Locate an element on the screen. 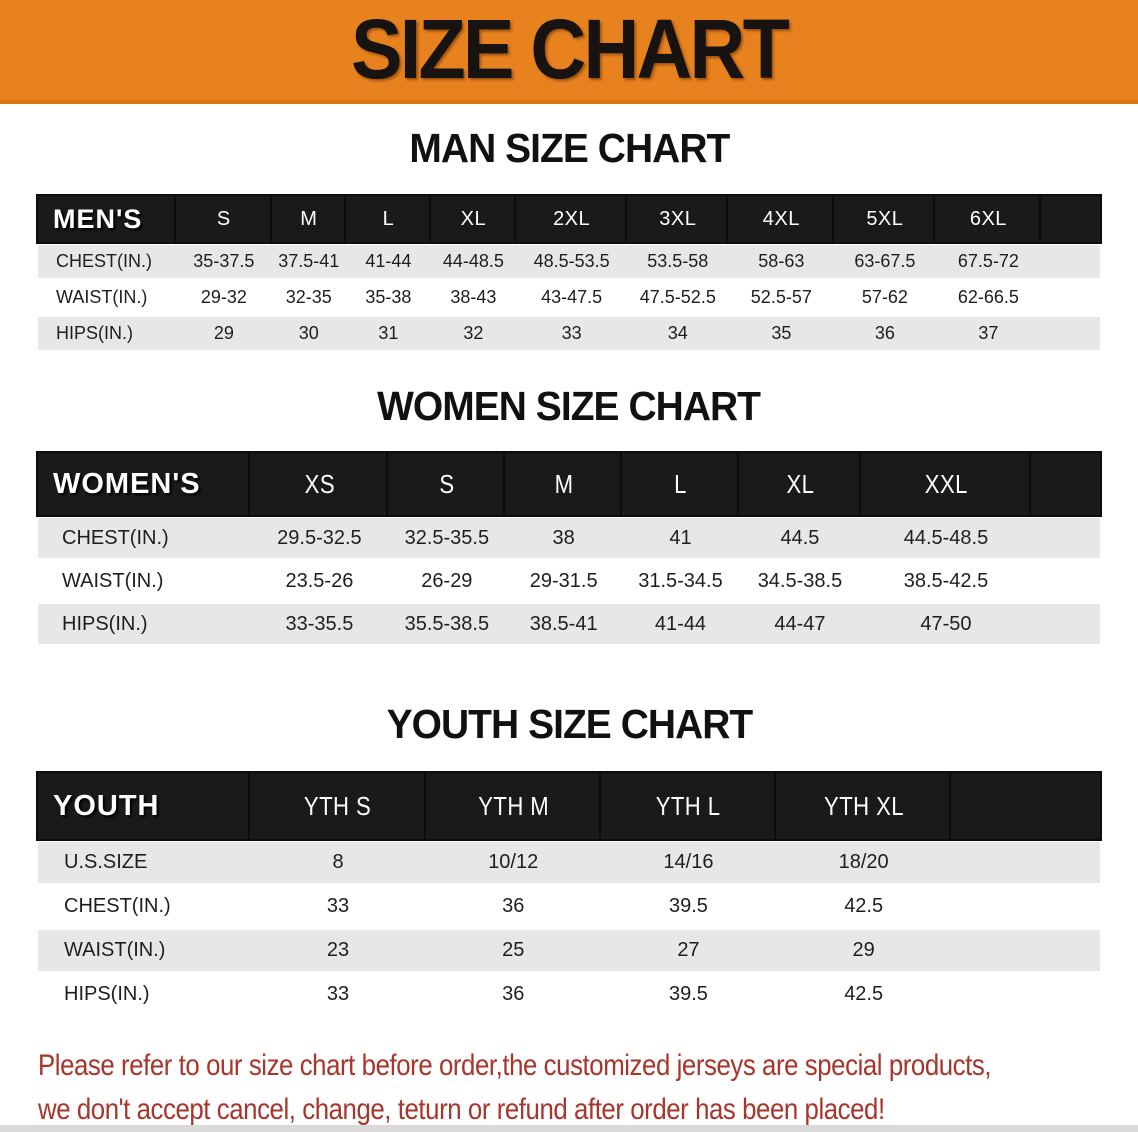  men-section-title: MAN SIZE CHART is located at coordinates (569, 148).